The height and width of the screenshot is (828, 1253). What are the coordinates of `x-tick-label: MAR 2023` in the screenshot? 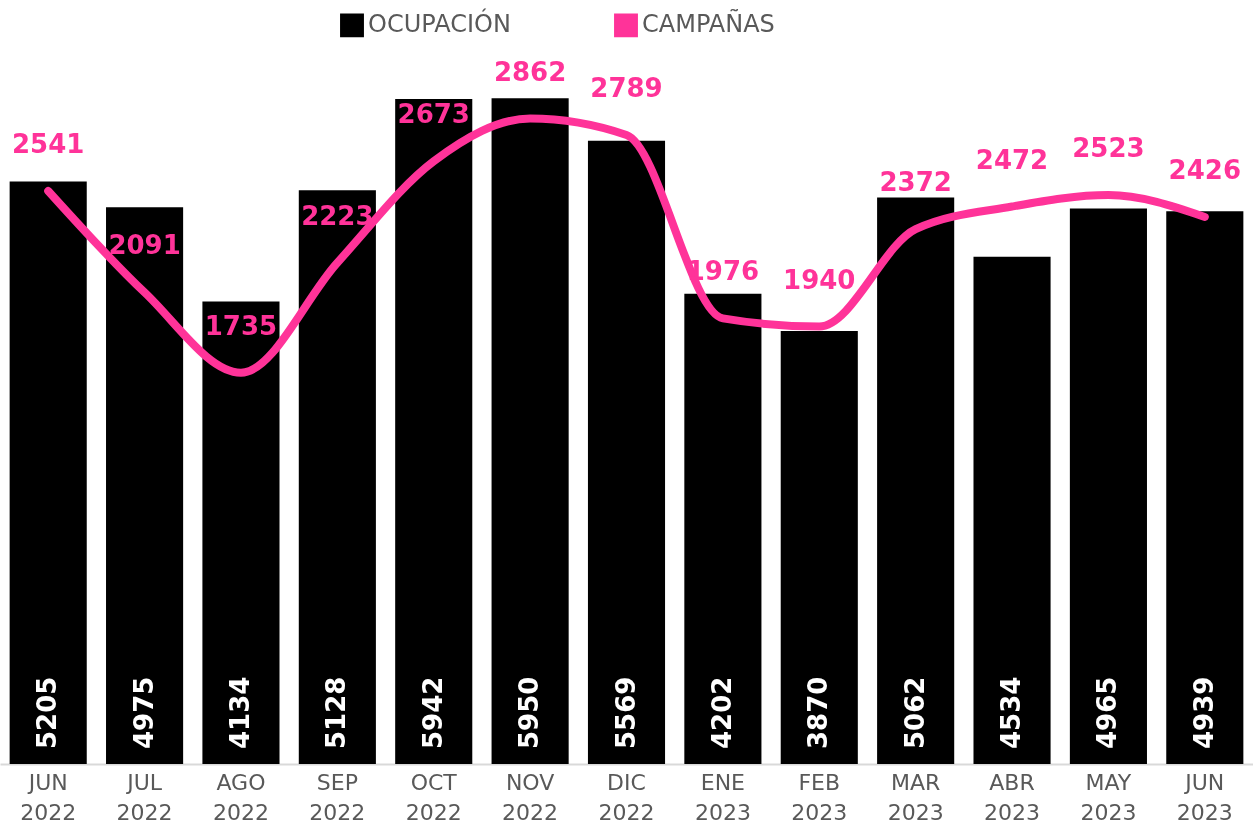 It's located at (915, 797).